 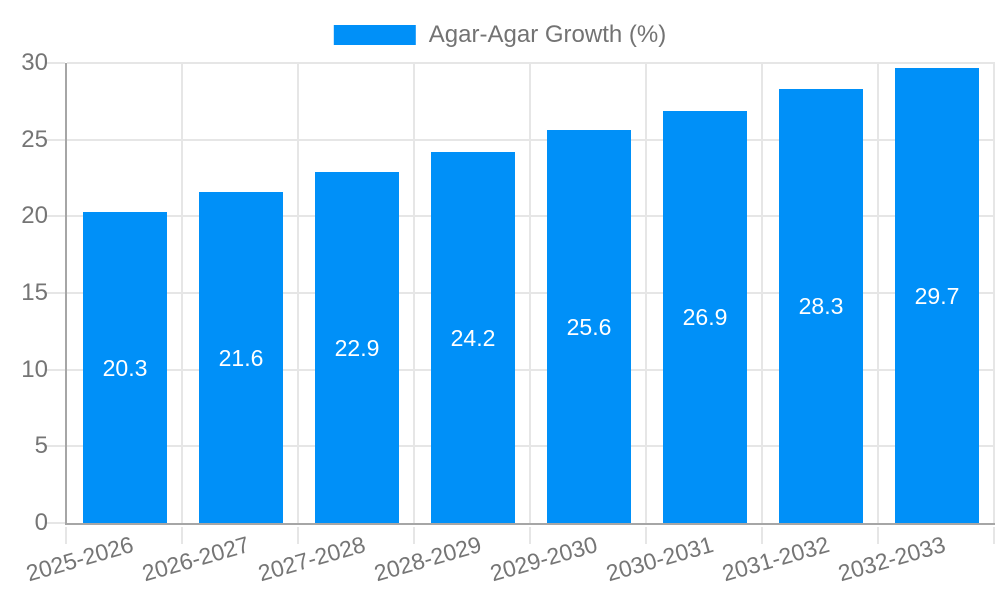 What do you see at coordinates (34, 292) in the screenshot?
I see `y-axis-tick-label: 15` at bounding box center [34, 292].